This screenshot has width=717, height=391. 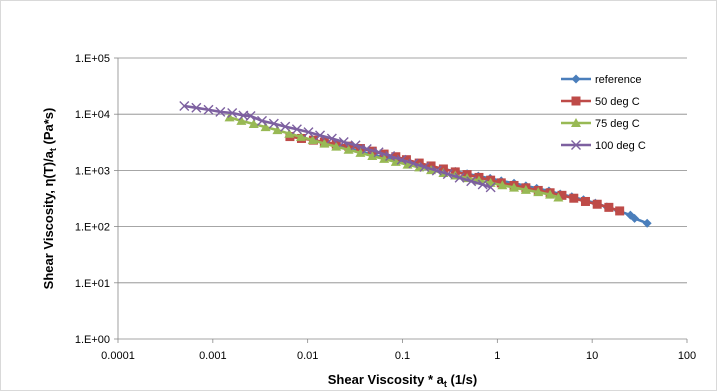 I want to click on x-axis-title-sub: t, so click(x=445, y=384).